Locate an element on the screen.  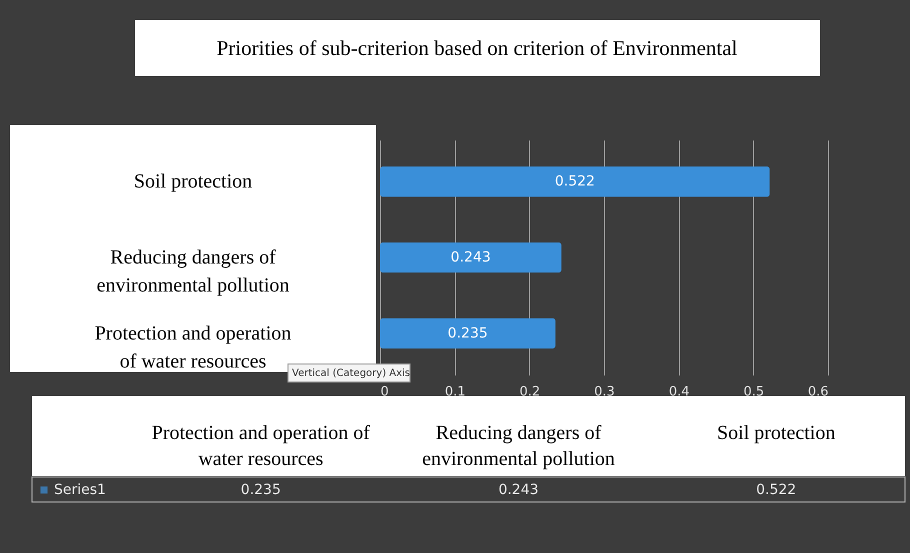
data-label: 0.522 is located at coordinates (574, 182).